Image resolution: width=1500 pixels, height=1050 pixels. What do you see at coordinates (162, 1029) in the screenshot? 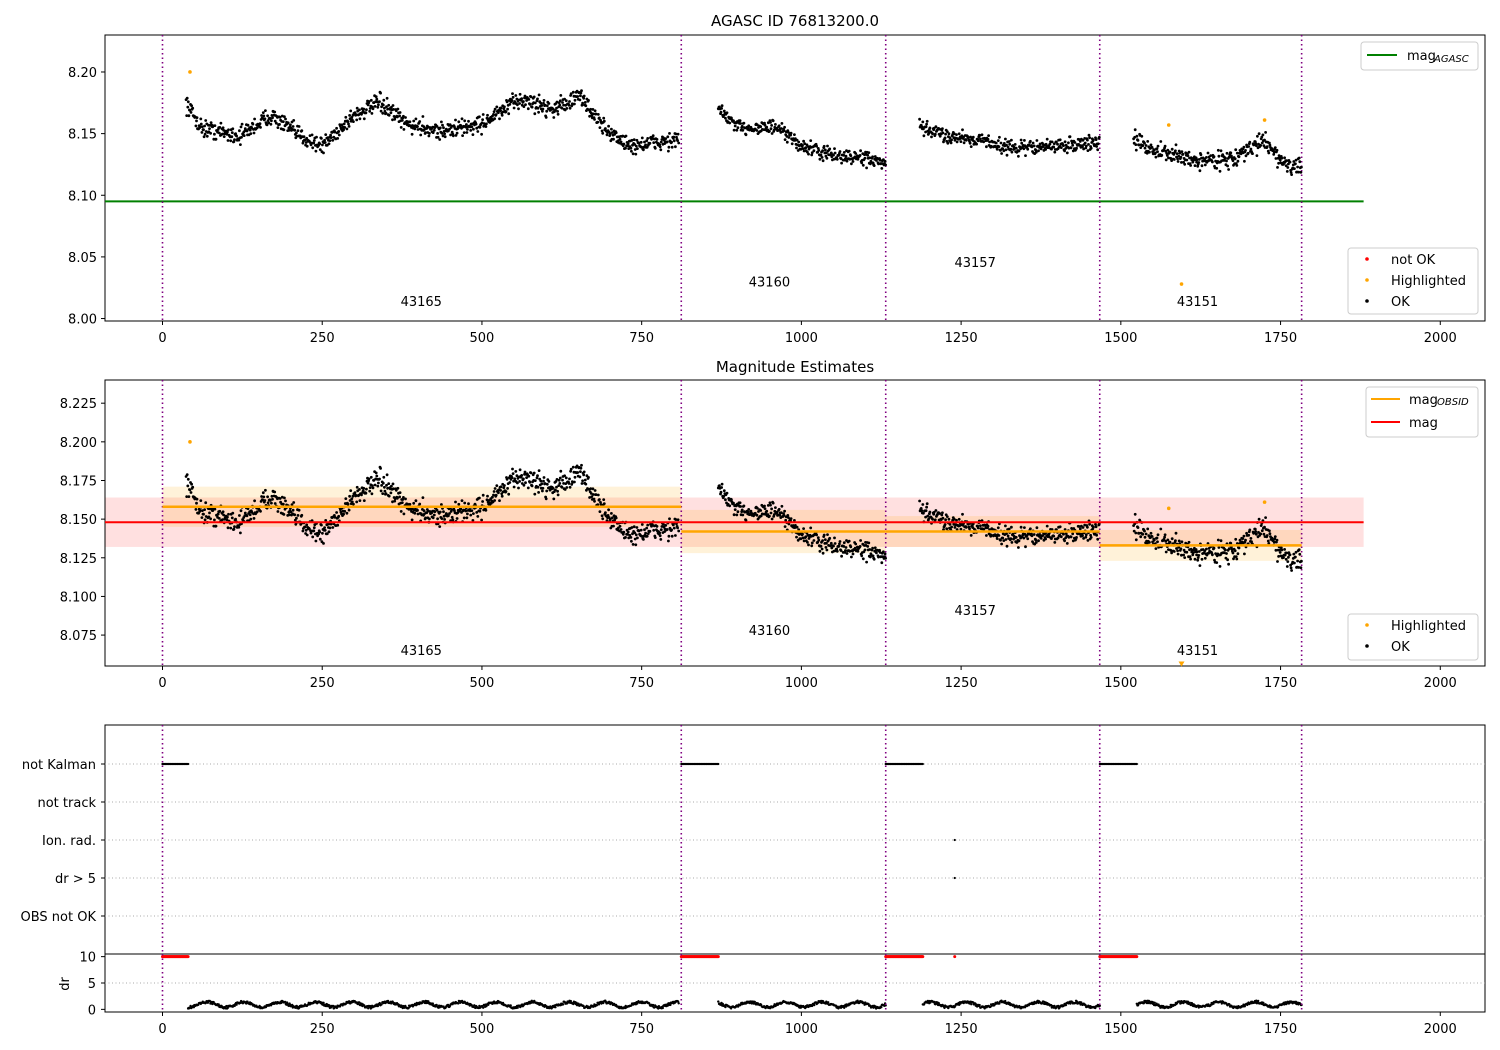
I see `dr-xtick-label: 0` at bounding box center [162, 1029].